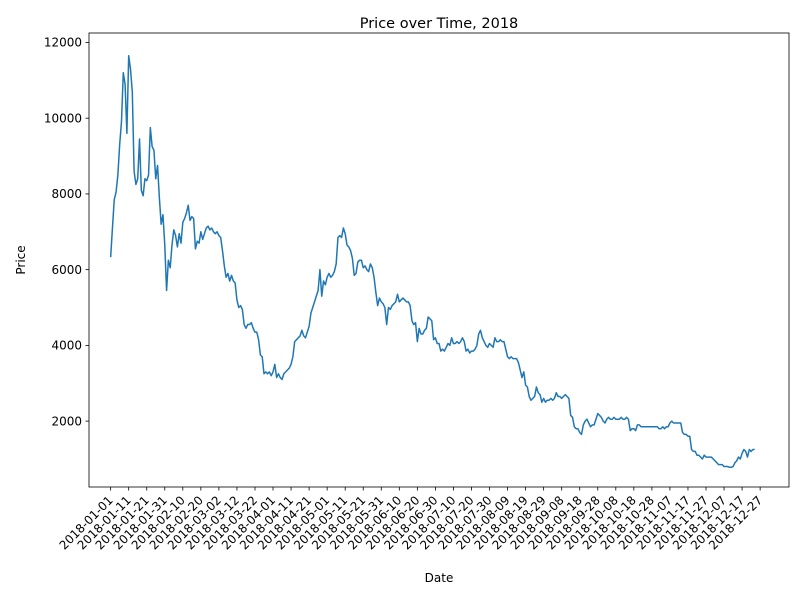 This screenshot has width=800, height=600. What do you see at coordinates (439, 578) in the screenshot?
I see `x-axis-title: Date` at bounding box center [439, 578].